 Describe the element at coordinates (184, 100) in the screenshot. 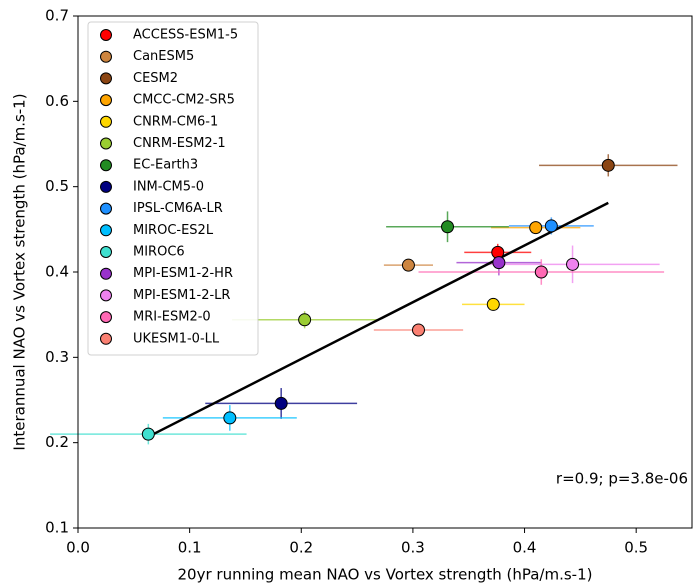

I see `legend-label: CMCC-CM2-SR5` at that location.